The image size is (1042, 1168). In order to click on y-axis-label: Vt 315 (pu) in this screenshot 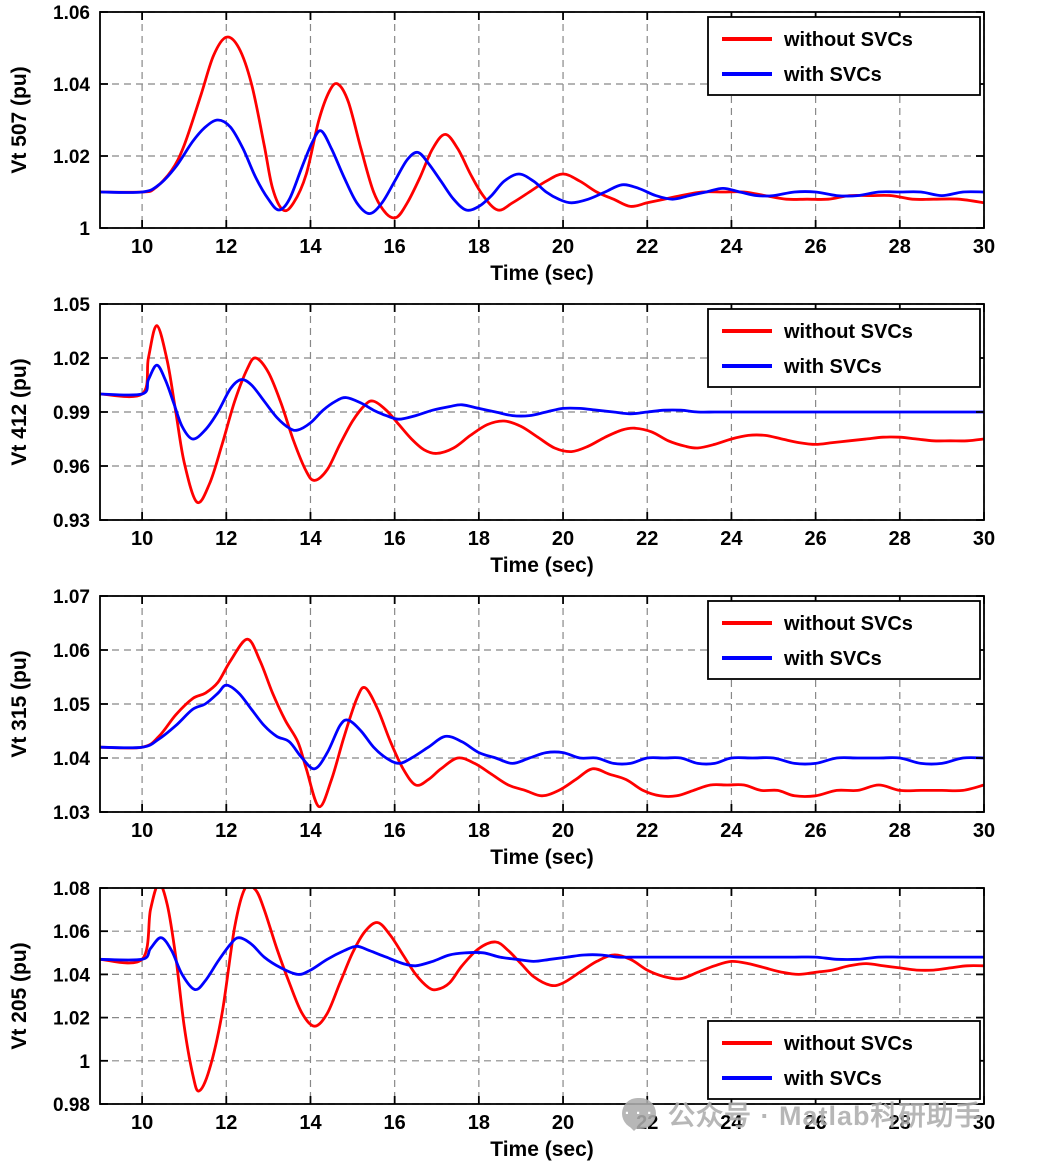, I will do `click(19, 703)`.